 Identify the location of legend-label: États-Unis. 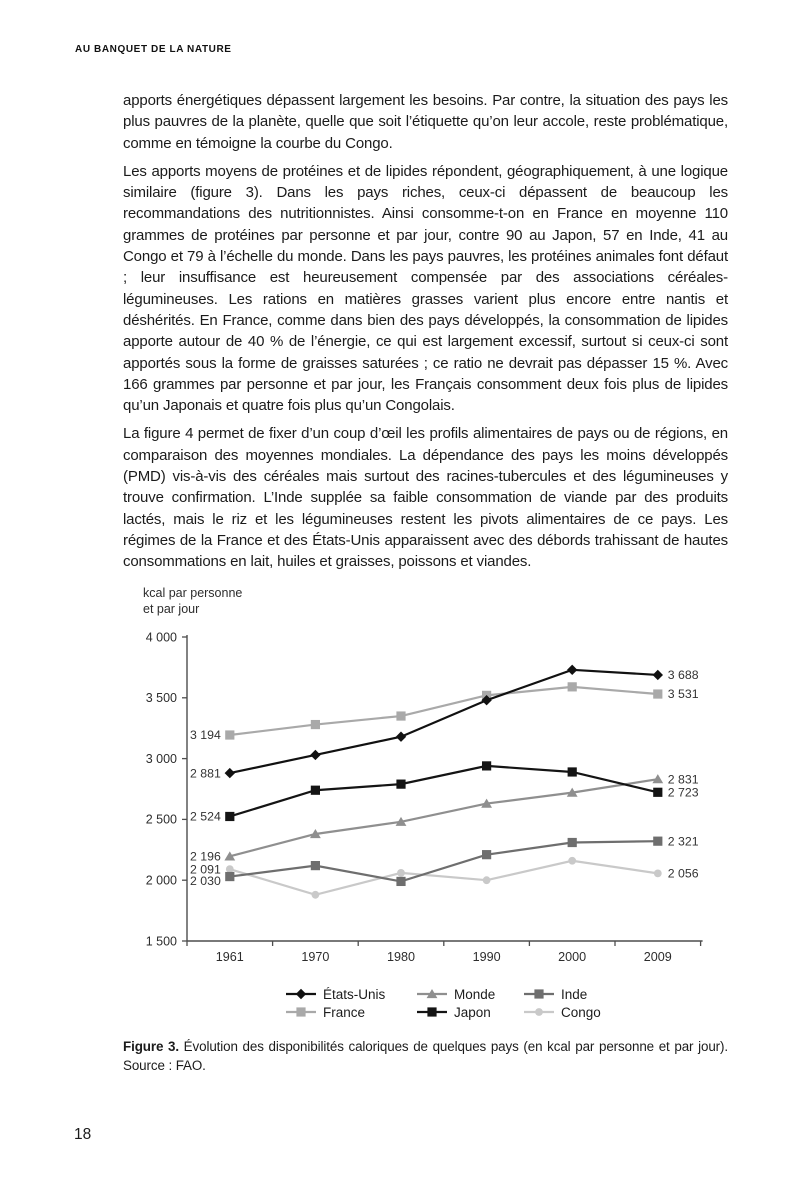
(354, 994).